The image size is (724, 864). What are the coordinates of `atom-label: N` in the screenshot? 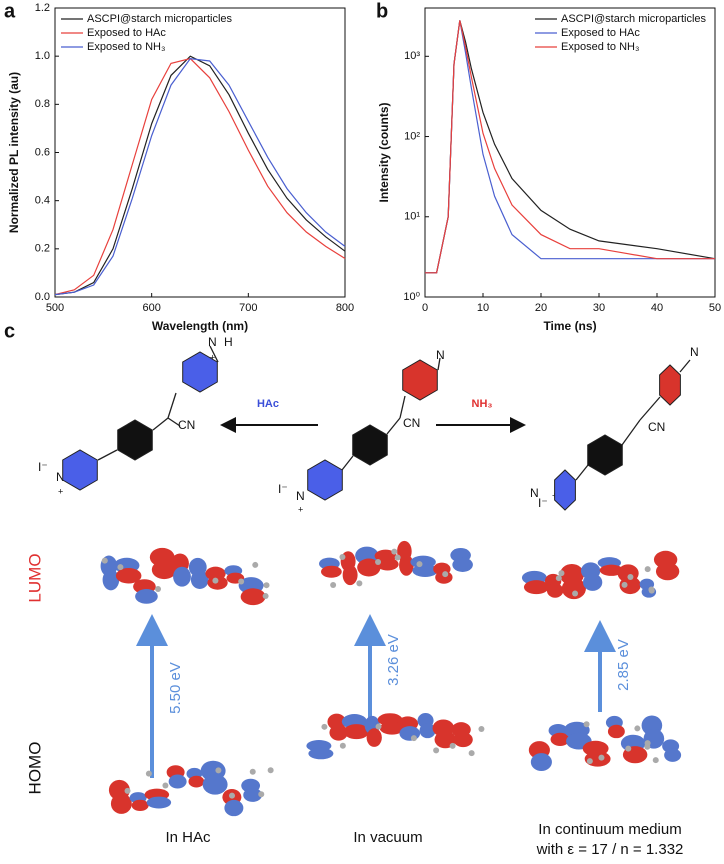 It's located at (534, 493).